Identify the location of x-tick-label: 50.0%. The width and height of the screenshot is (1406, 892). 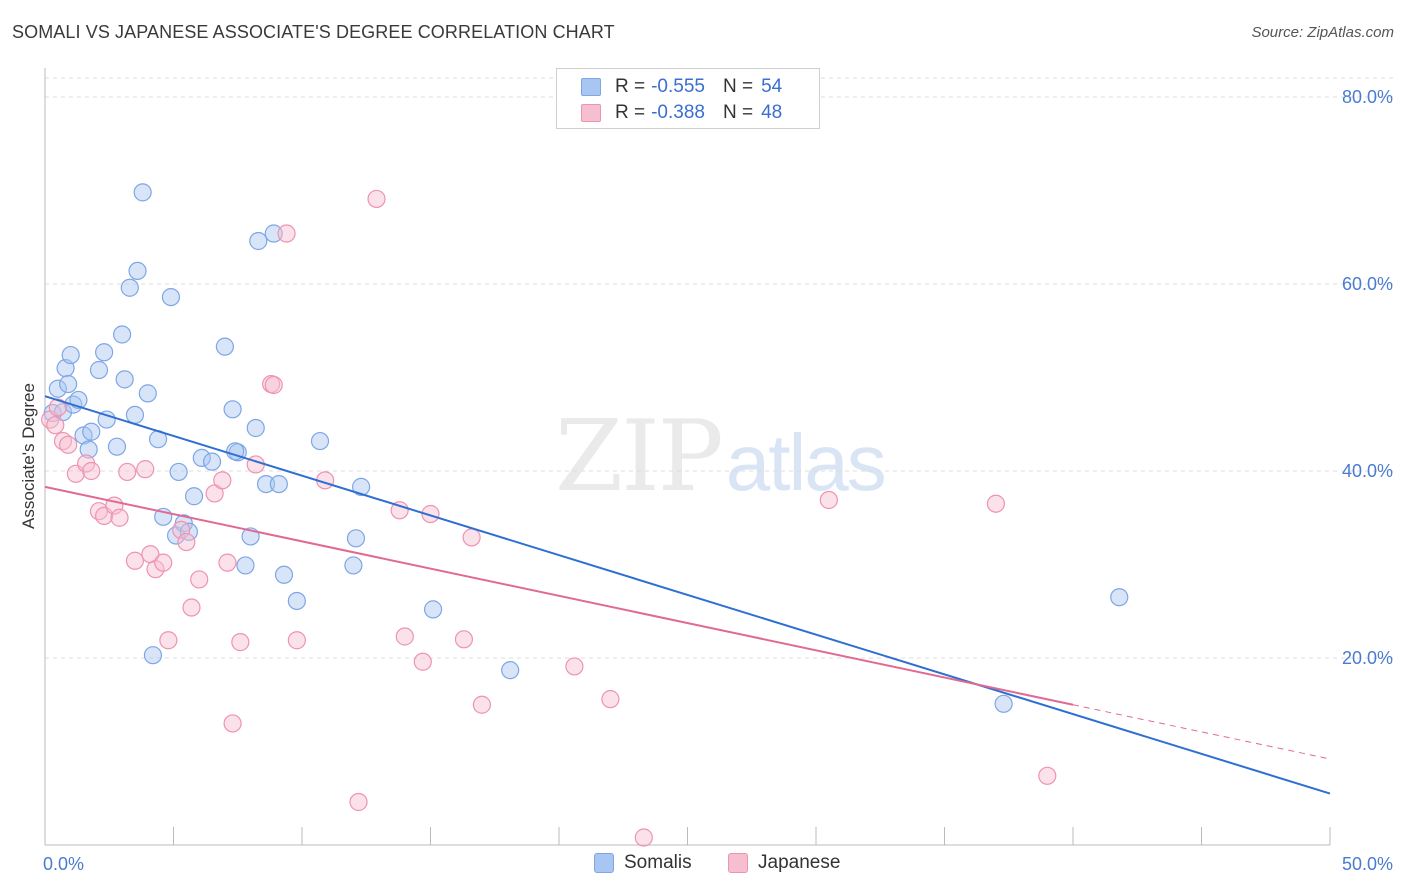
(1367, 864).